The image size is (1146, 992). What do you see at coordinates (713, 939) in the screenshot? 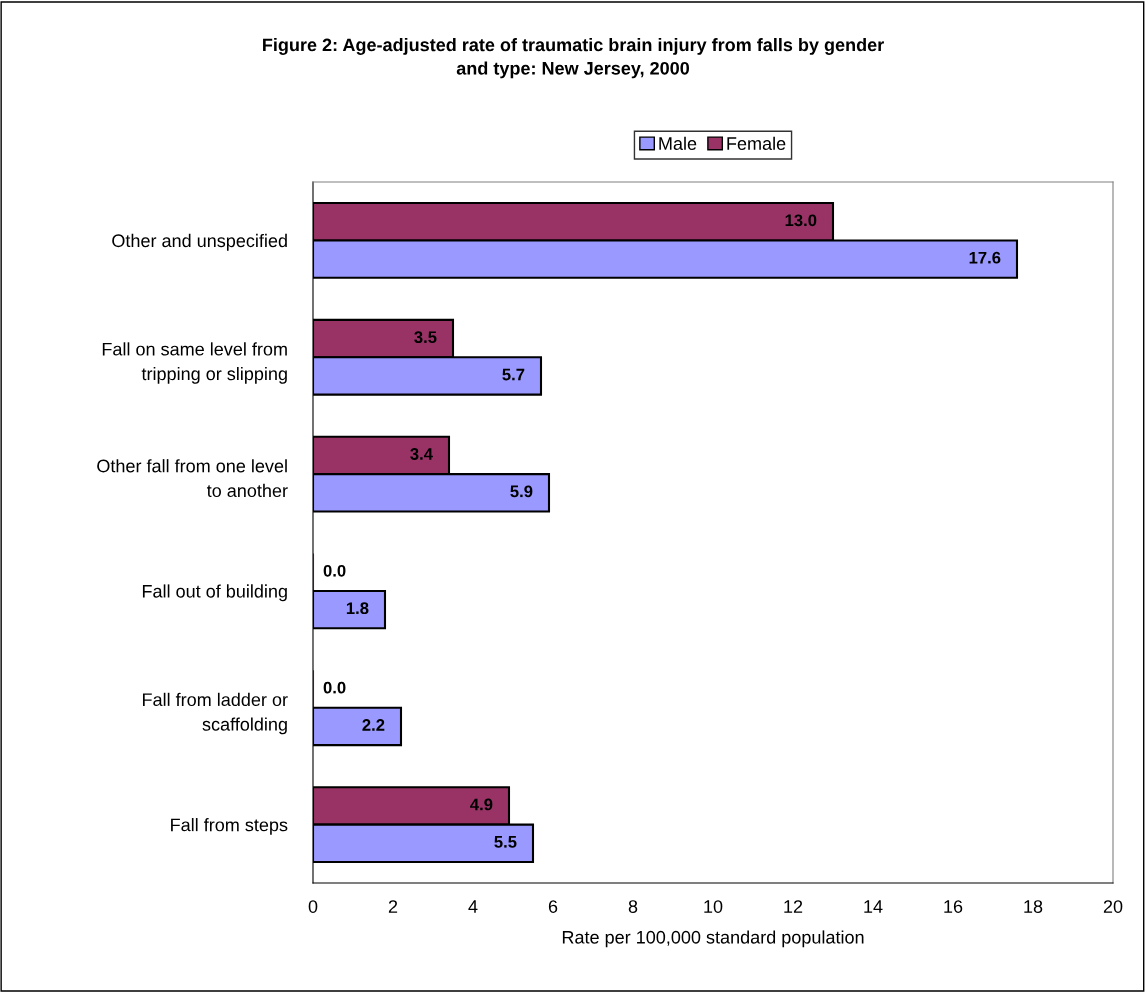
I see `x-axis-title: Rate per 100,000 standard population` at bounding box center [713, 939].